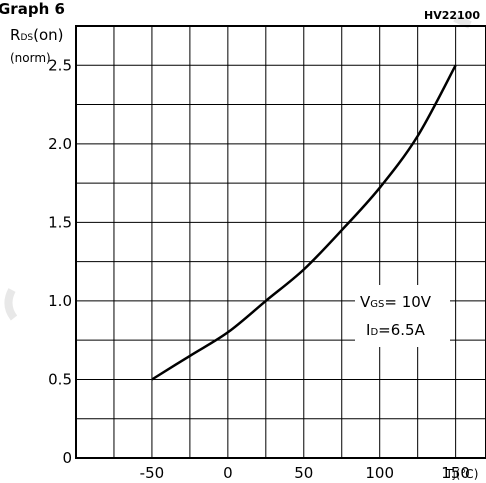  I want to click on header-fragment: Graph 6, so click(32, 9).